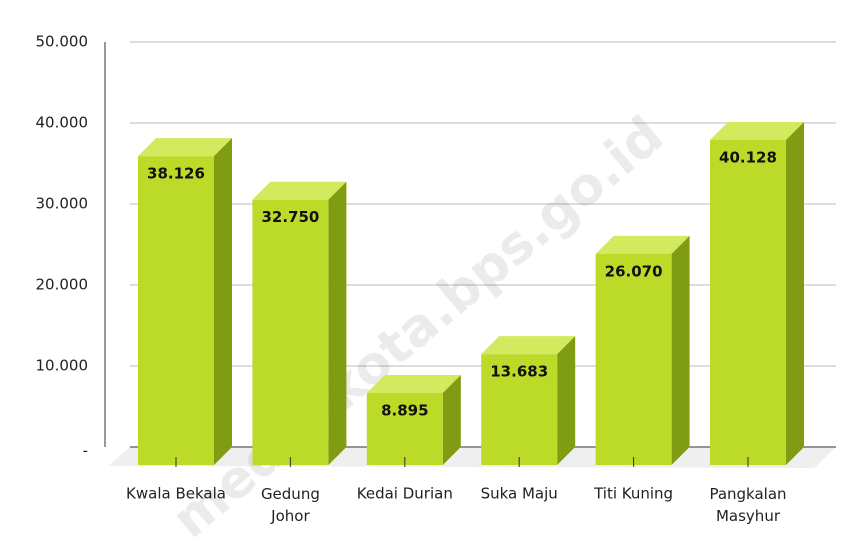  Describe the element at coordinates (176, 174) in the screenshot. I see `value-label: 38.126` at that location.